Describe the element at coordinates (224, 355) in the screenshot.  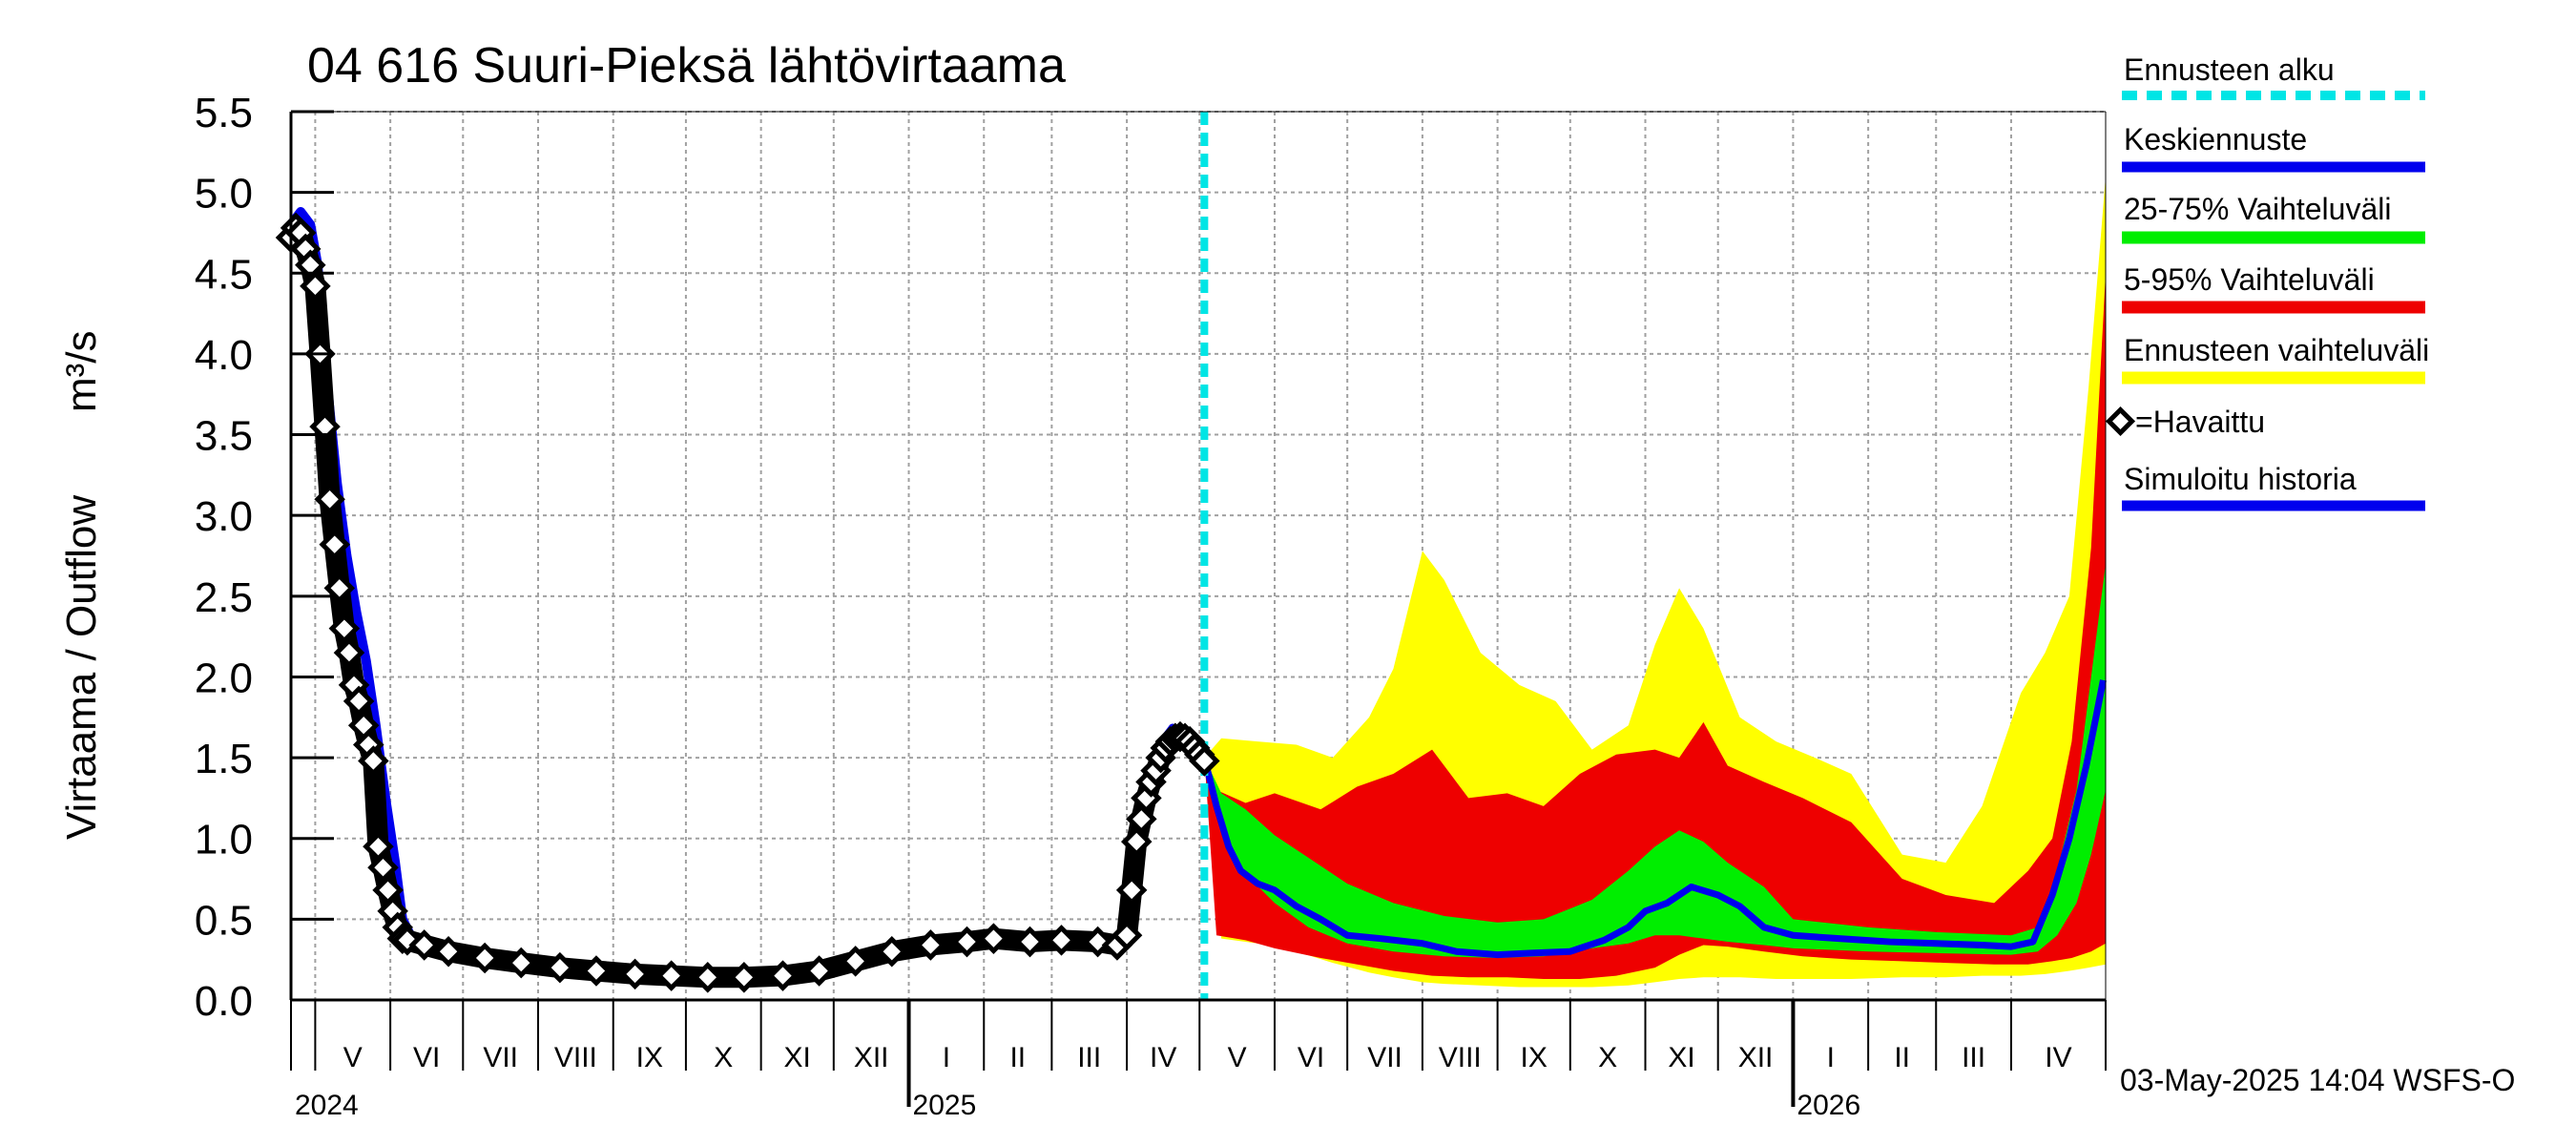
I see `y-tick-label: 4.0` at that location.